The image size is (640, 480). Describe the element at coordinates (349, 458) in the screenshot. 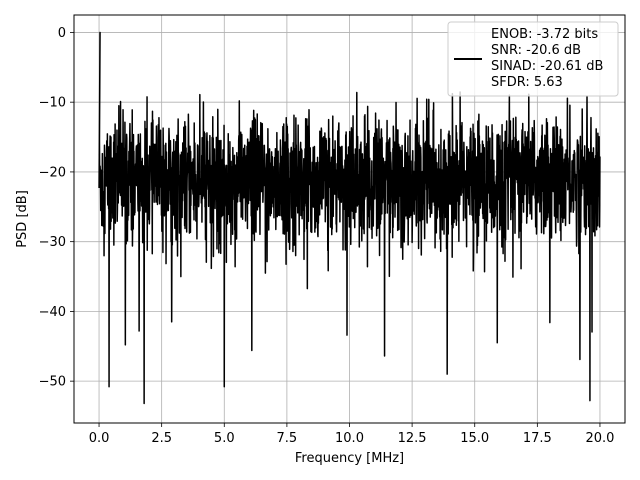

I see `x-axis-label: Frequency [MHz]` at that location.